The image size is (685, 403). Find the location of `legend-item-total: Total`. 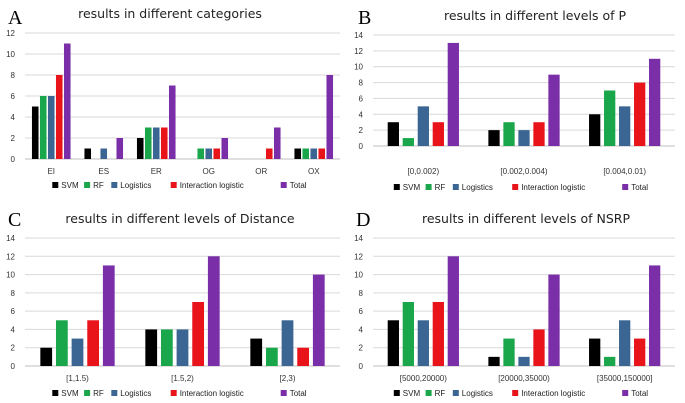

legend-item-total: Total is located at coordinates (635, 393).